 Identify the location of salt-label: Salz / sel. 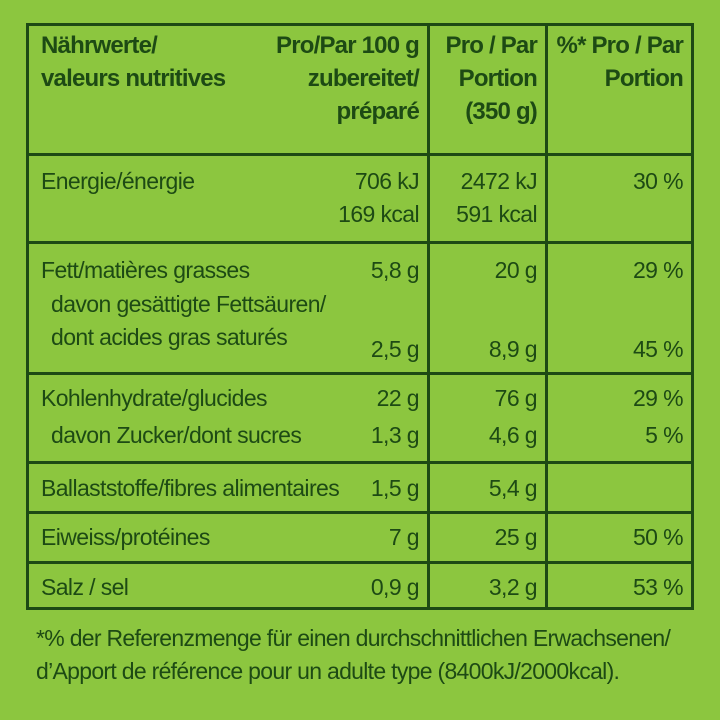
(85, 587).